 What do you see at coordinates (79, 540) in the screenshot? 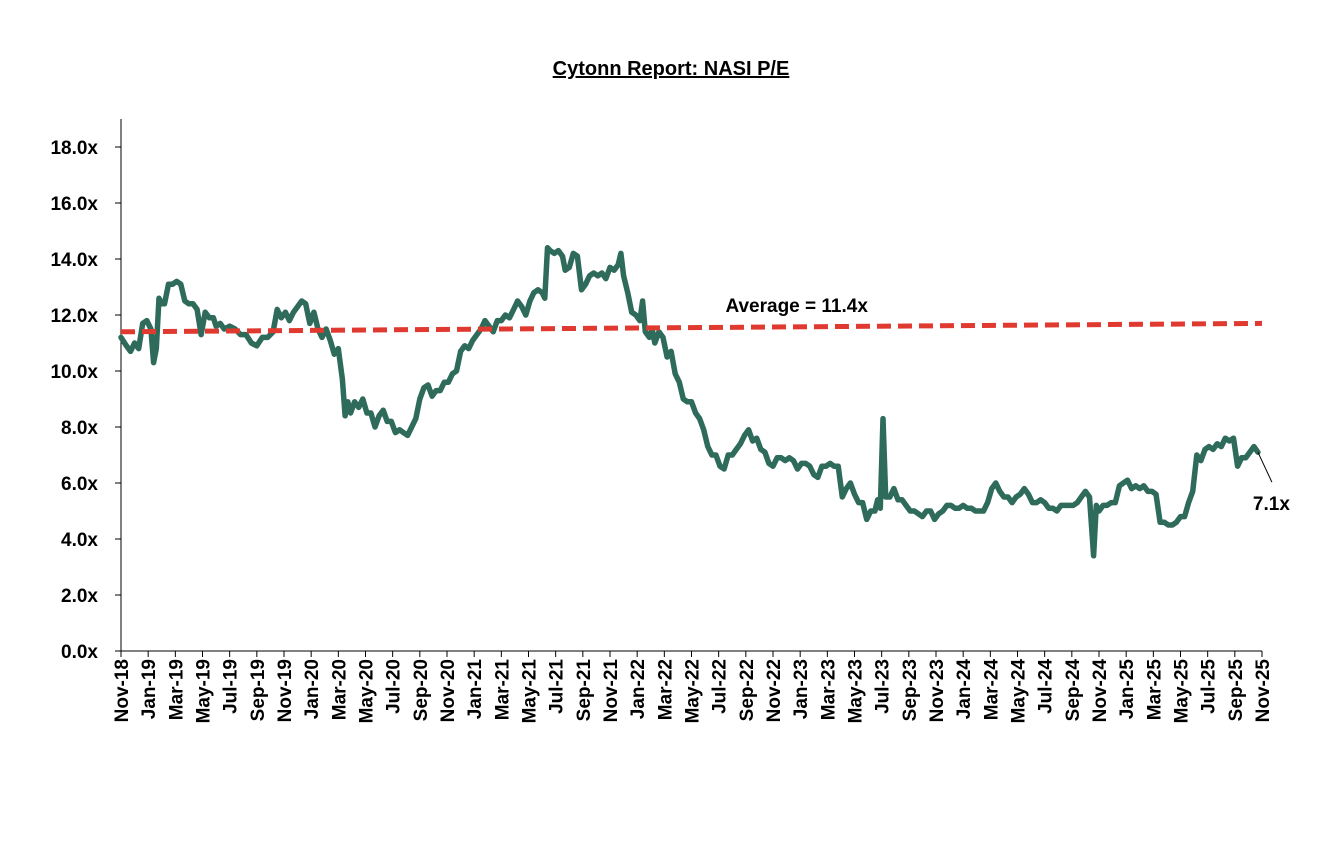
I see `y-tick-label: 4.0x` at bounding box center [79, 540].